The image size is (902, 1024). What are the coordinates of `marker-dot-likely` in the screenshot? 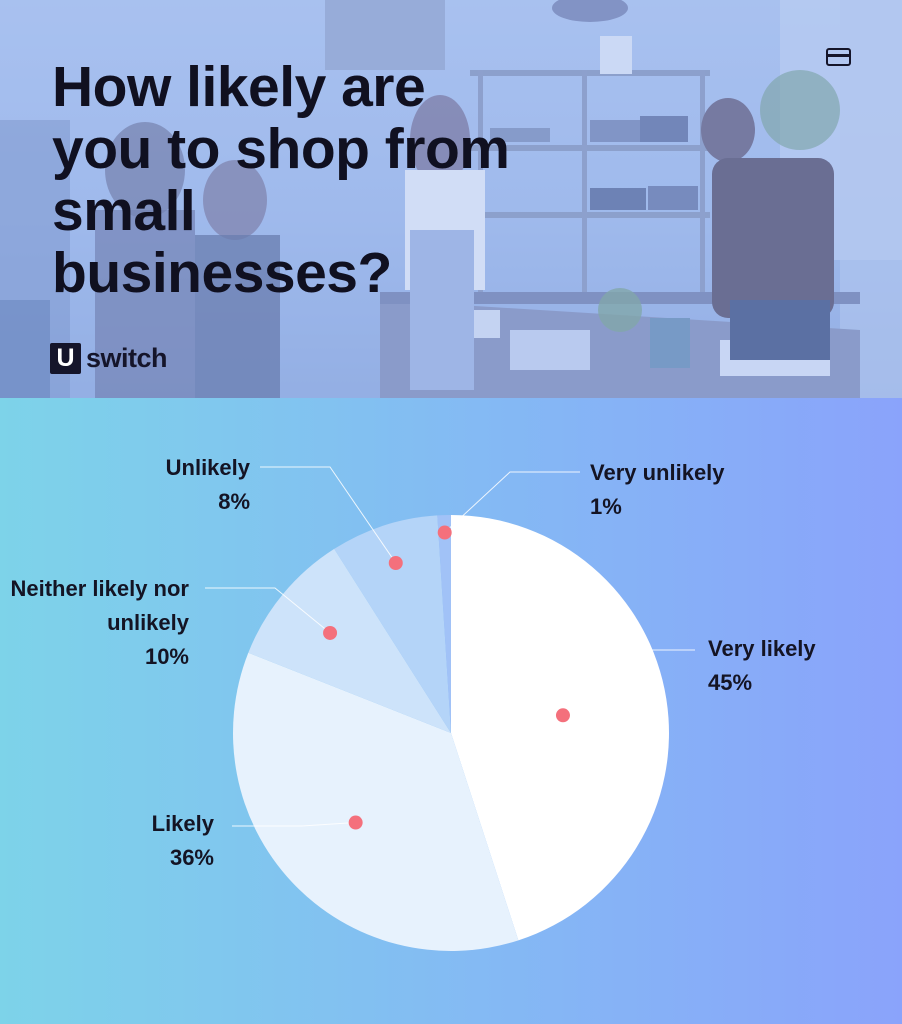 It's located at (355, 822).